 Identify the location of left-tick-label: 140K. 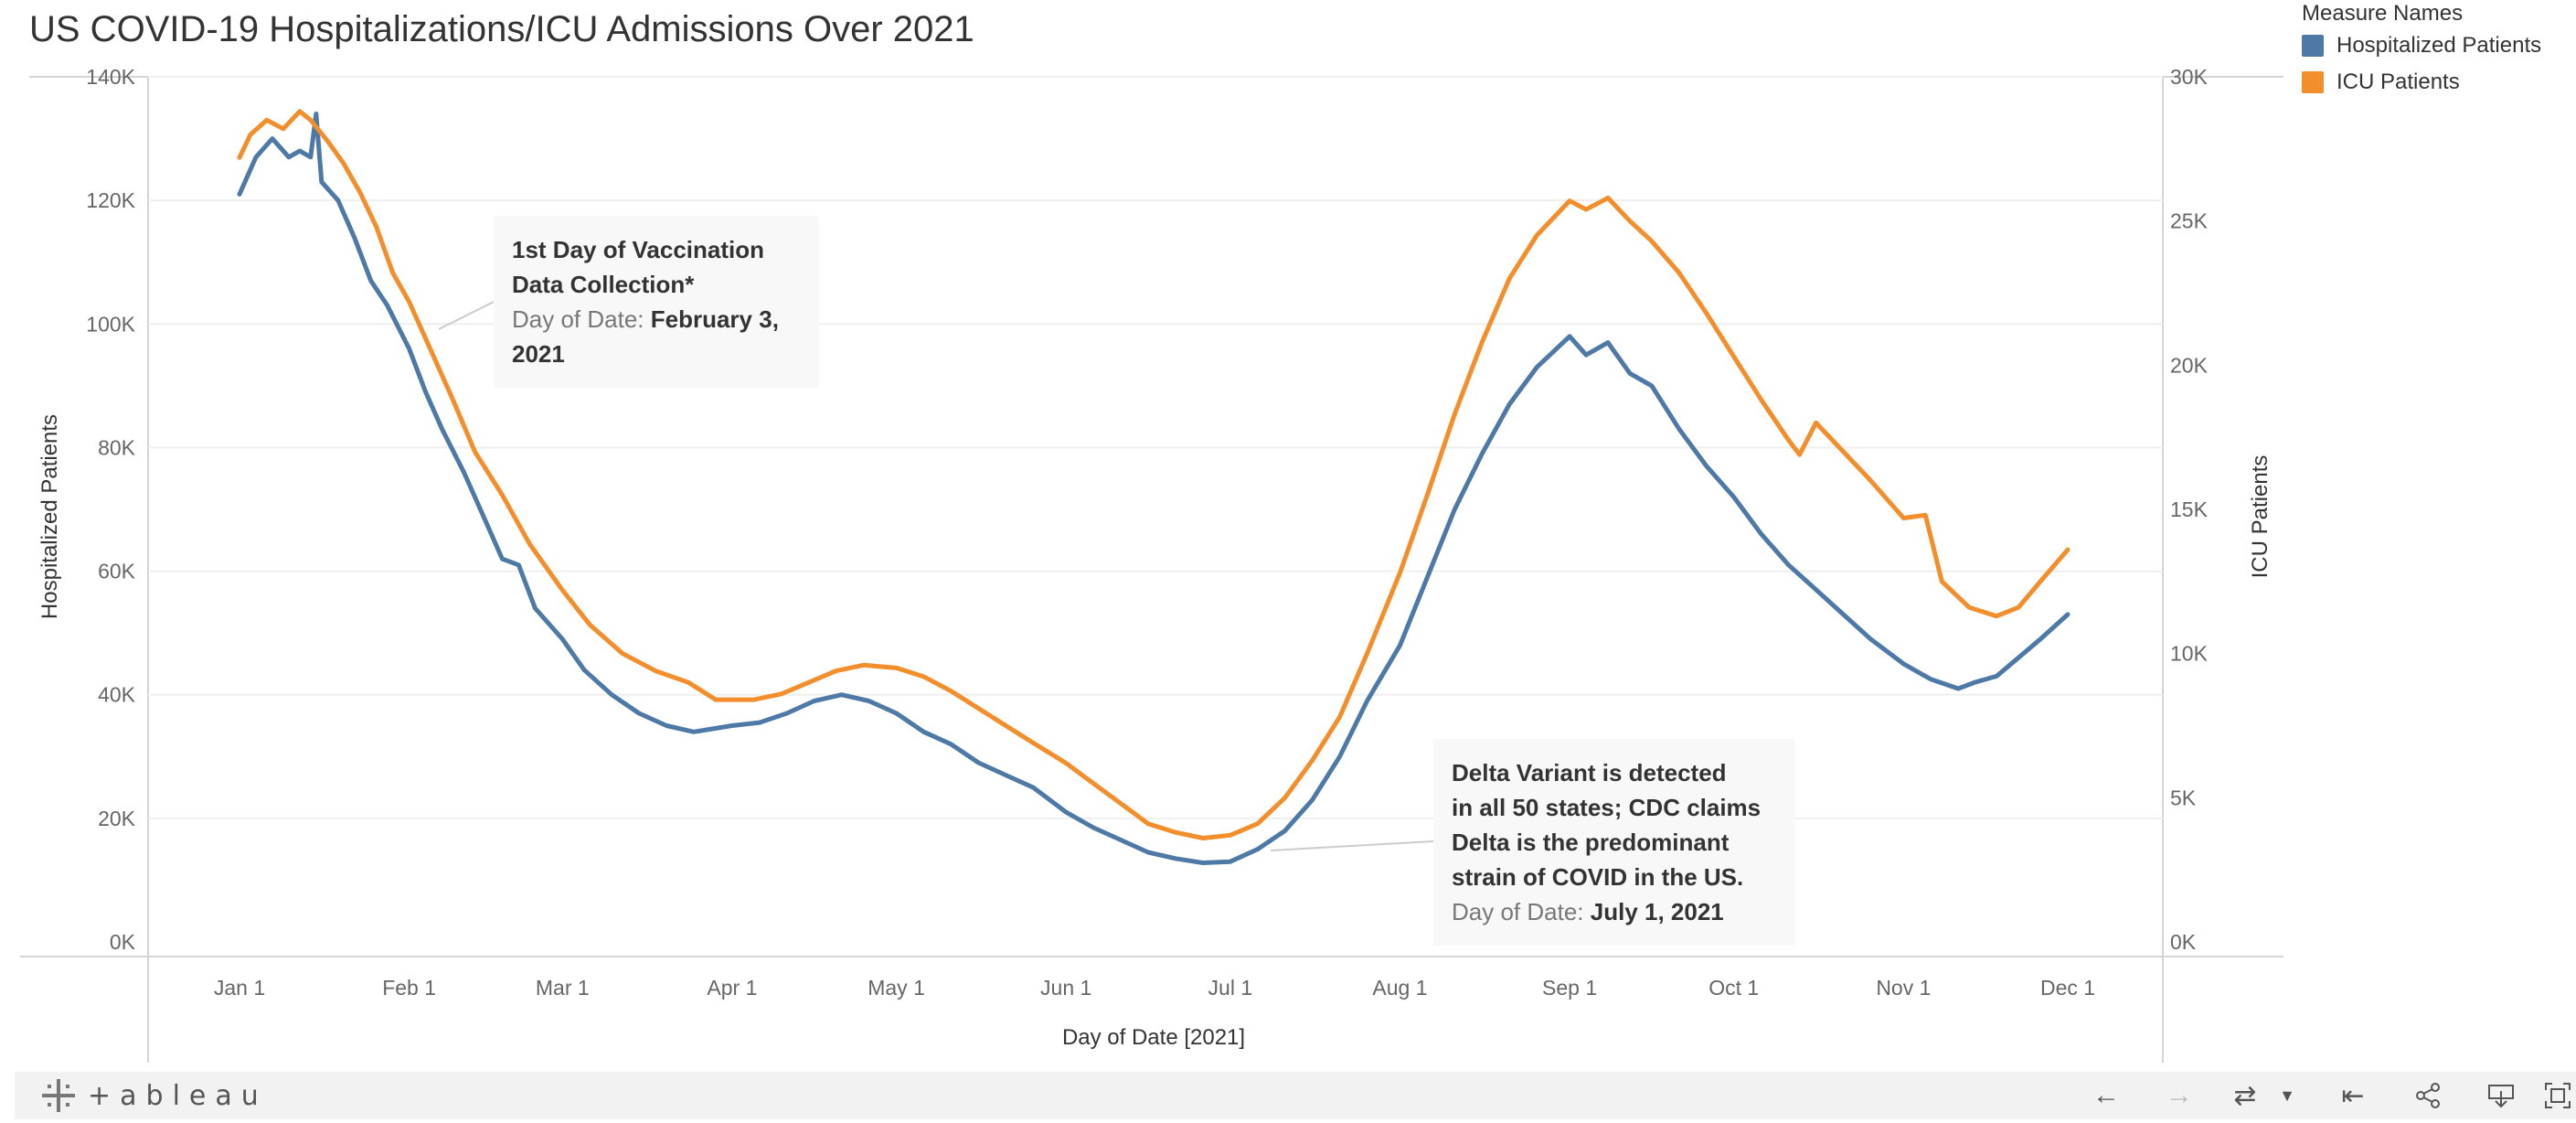
(110, 77).